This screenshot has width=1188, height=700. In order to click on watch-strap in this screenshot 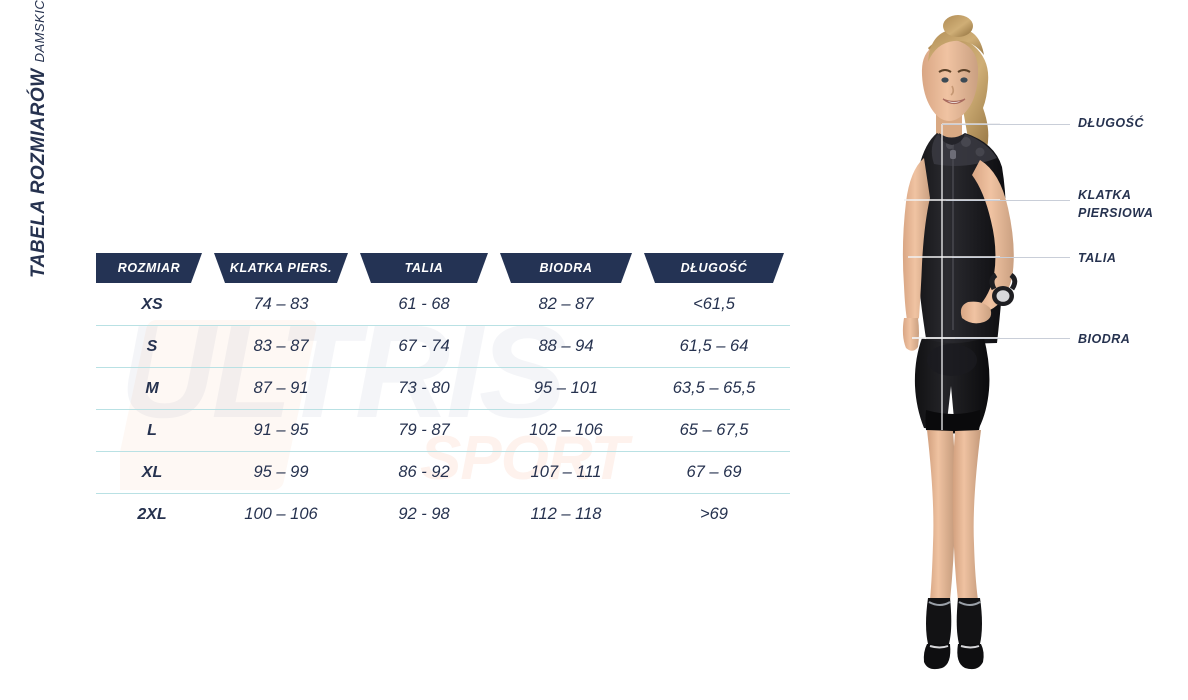, I will do `click(1003, 281)`.